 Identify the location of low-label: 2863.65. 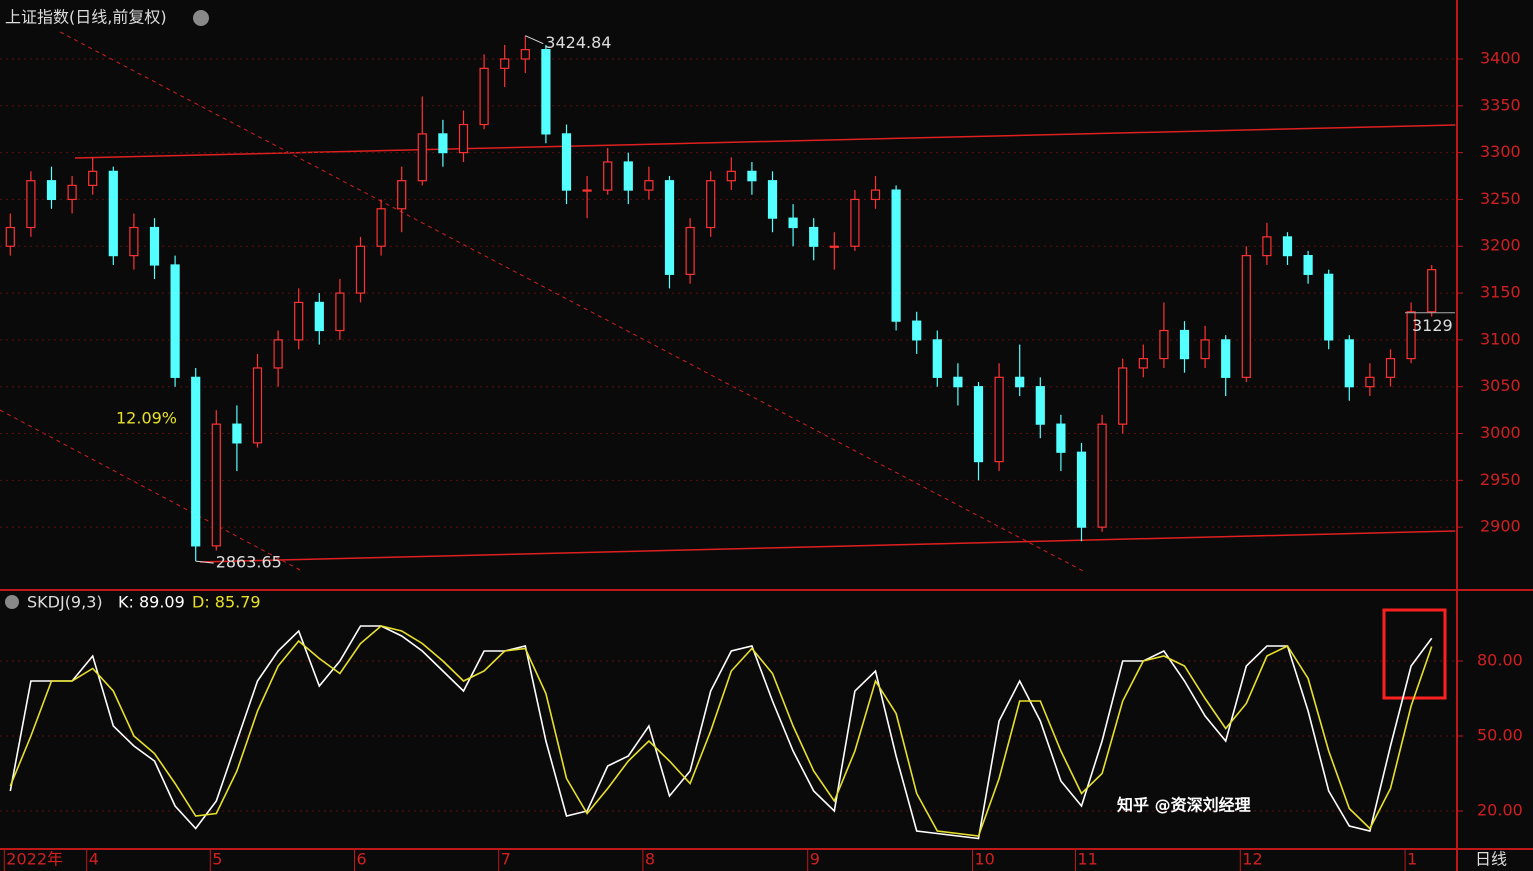
(249, 562).